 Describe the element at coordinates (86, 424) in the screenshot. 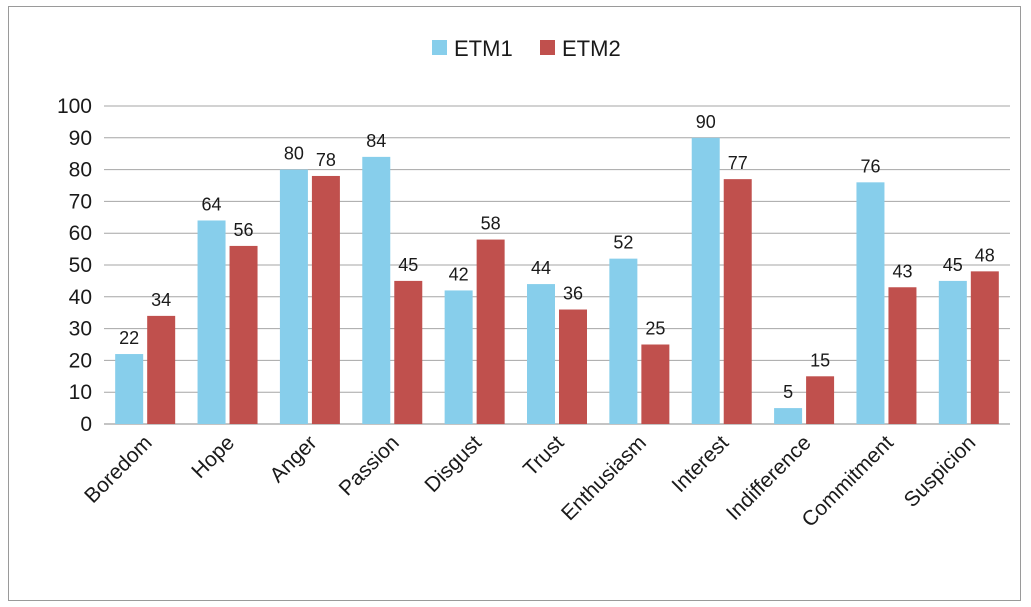

I see `y-tick-label: 0` at that location.